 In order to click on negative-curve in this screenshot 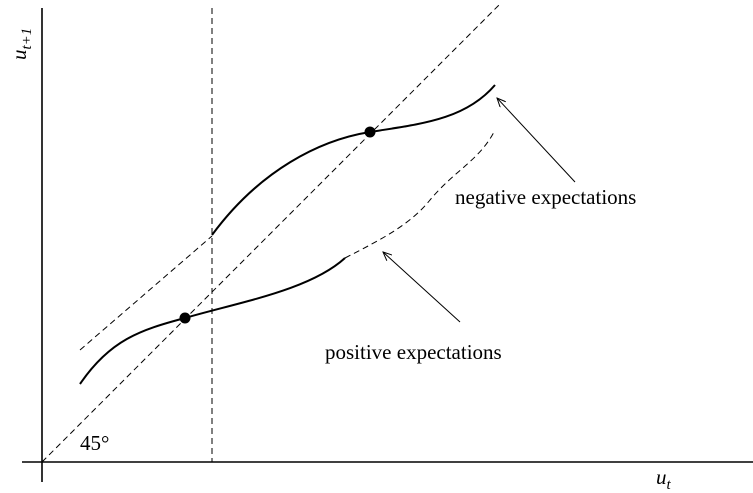, I will do `click(353, 160)`.